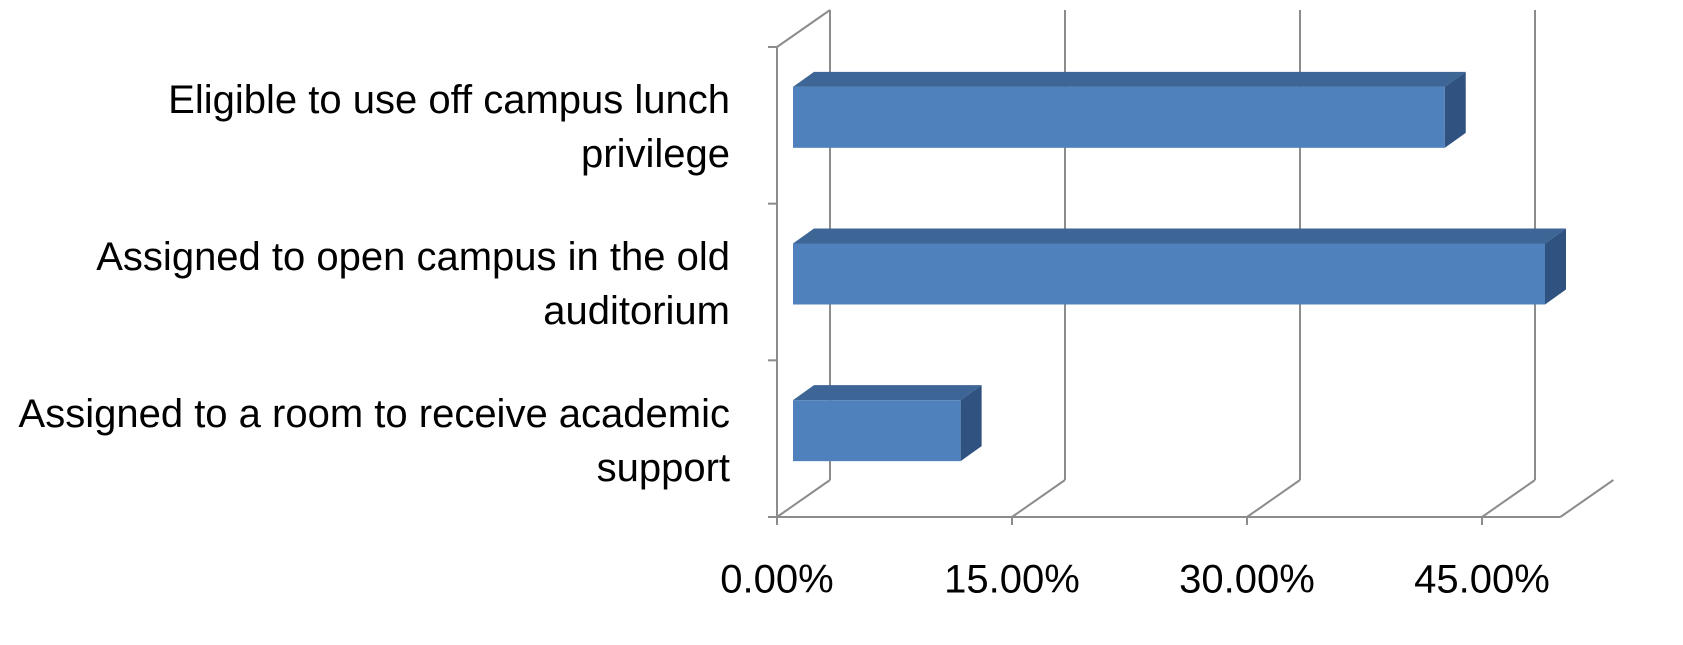  I want to click on x-tick-label: 0.00%, so click(776, 580).